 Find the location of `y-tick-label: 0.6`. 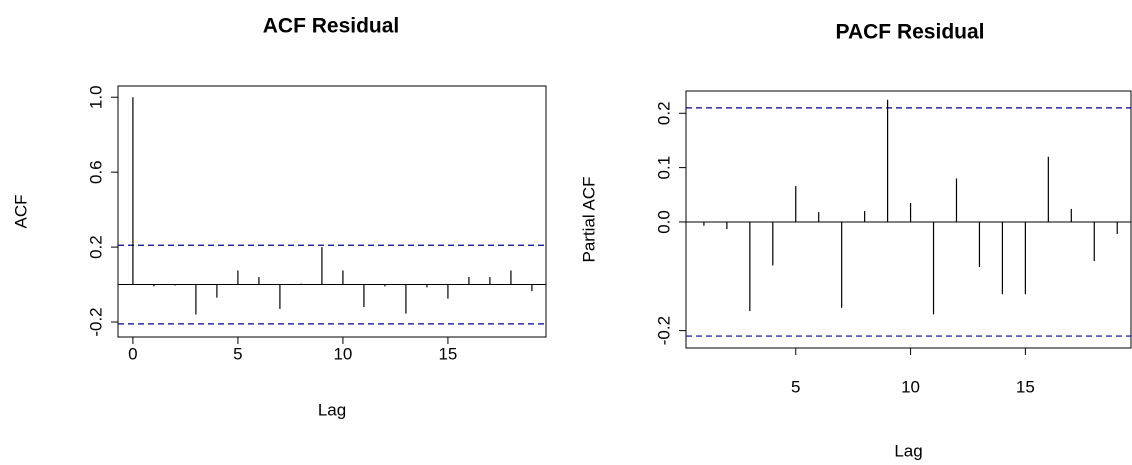

y-tick-label: 0.6 is located at coordinates (95, 172).